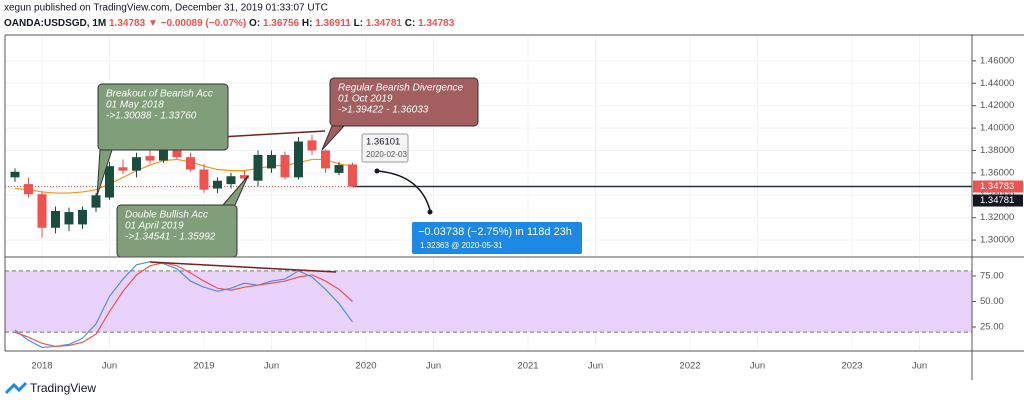 The width and height of the screenshot is (1024, 403). I want to click on price-tag-label: 1.34783, so click(997, 186).